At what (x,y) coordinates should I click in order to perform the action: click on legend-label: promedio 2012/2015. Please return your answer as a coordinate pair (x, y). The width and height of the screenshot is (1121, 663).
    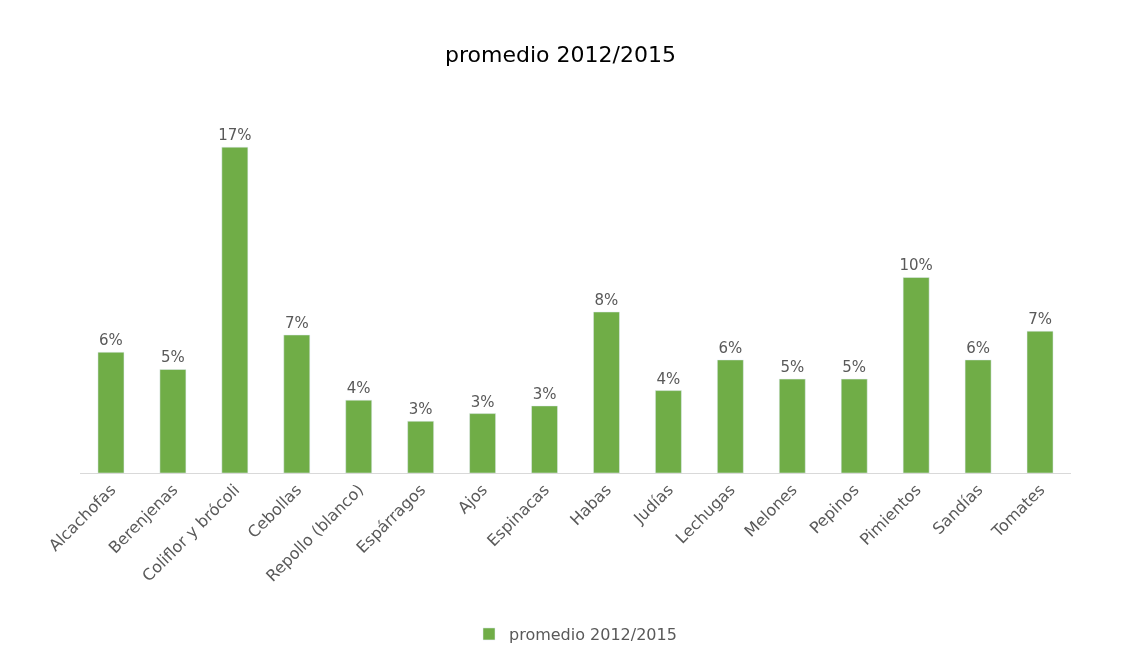
    Looking at the image, I should click on (593, 635).